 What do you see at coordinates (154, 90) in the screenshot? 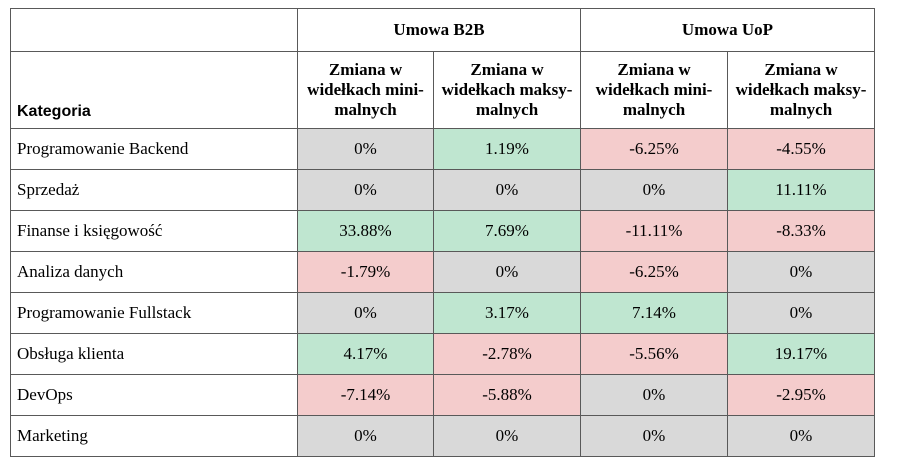
I see `category-column-header: Kategoria` at bounding box center [154, 90].